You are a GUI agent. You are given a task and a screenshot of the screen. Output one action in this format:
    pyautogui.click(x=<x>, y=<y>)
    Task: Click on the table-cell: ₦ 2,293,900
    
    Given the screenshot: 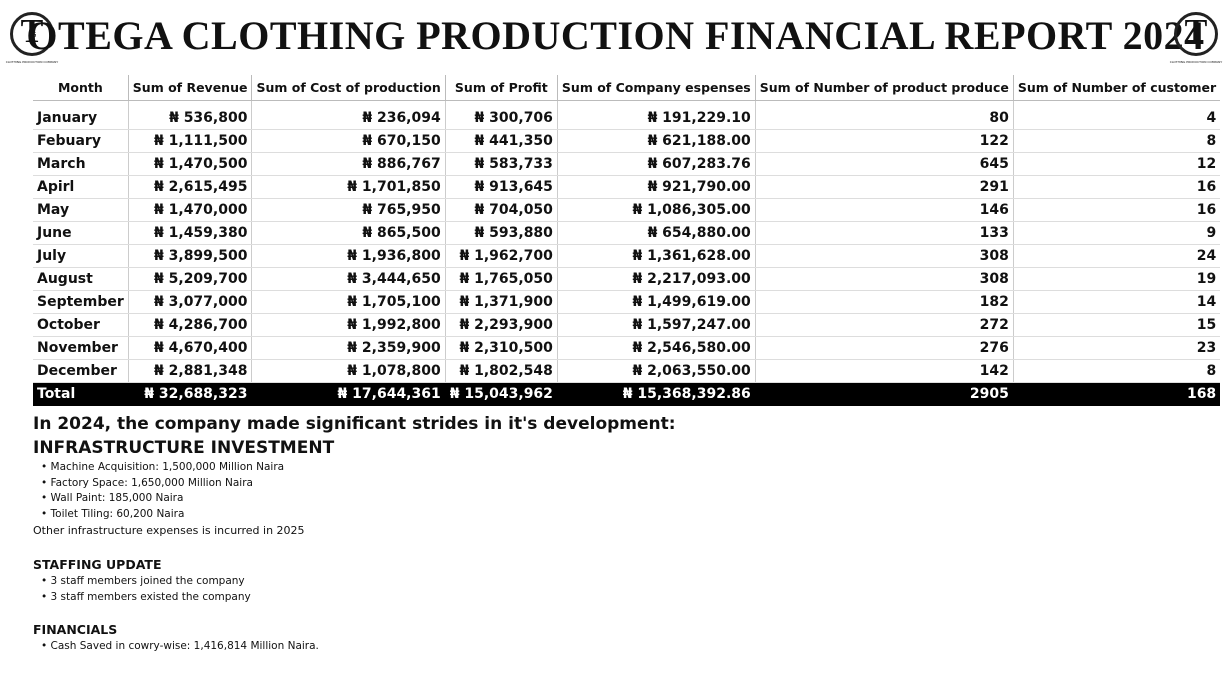 What is the action you would take?
    pyautogui.click(x=501, y=325)
    